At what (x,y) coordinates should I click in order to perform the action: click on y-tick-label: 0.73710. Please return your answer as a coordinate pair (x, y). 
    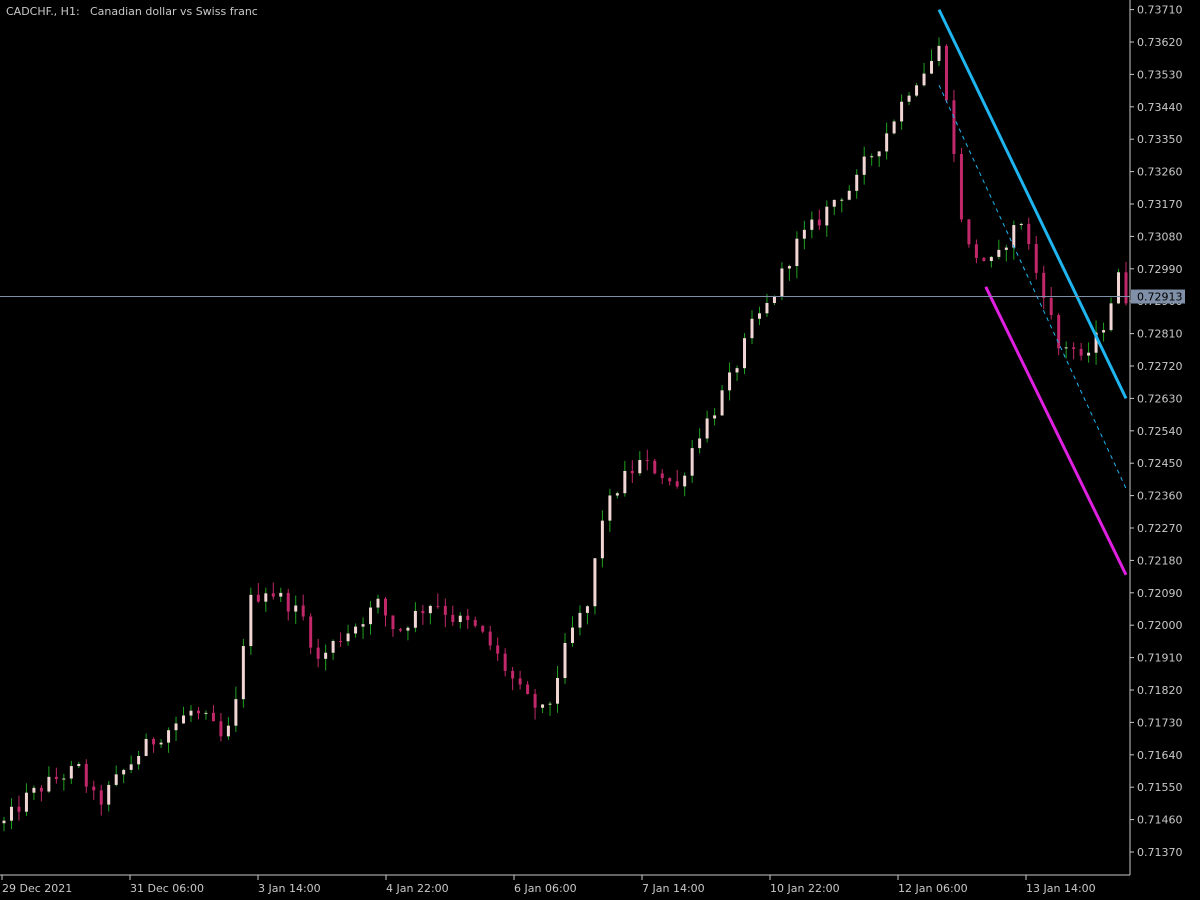
    Looking at the image, I should click on (1160, 10).